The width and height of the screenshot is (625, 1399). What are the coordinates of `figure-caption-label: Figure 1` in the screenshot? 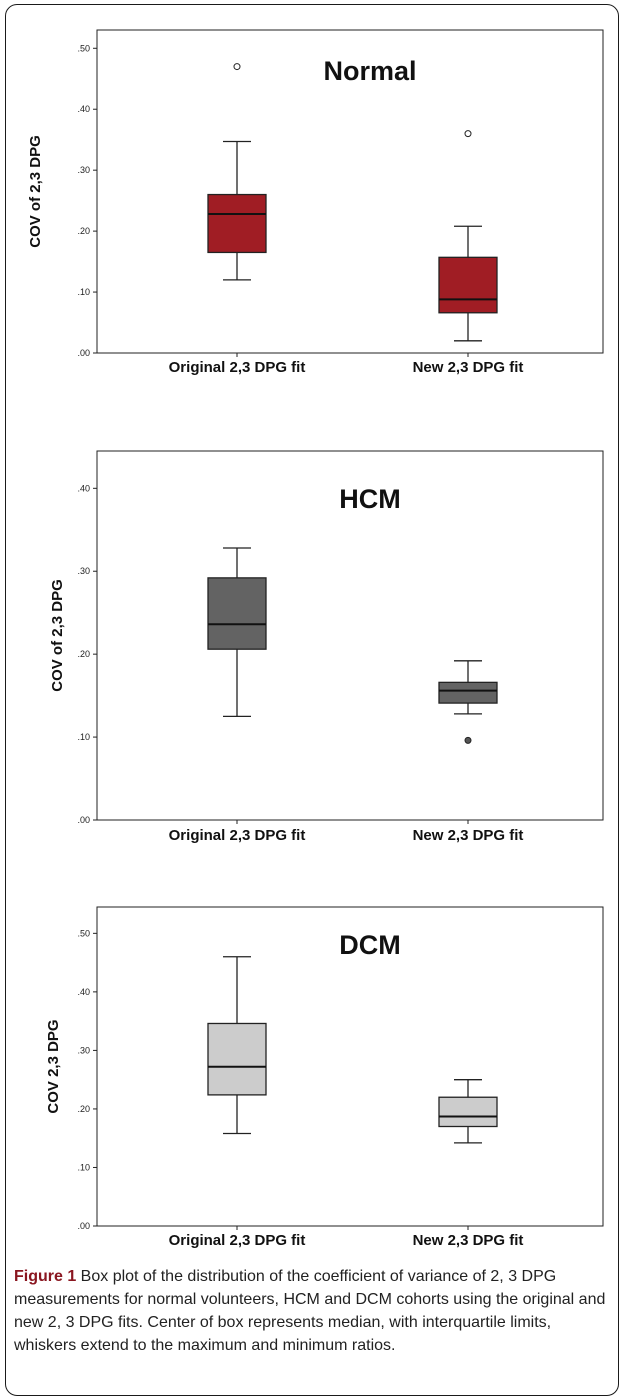 It's located at (45, 1276).